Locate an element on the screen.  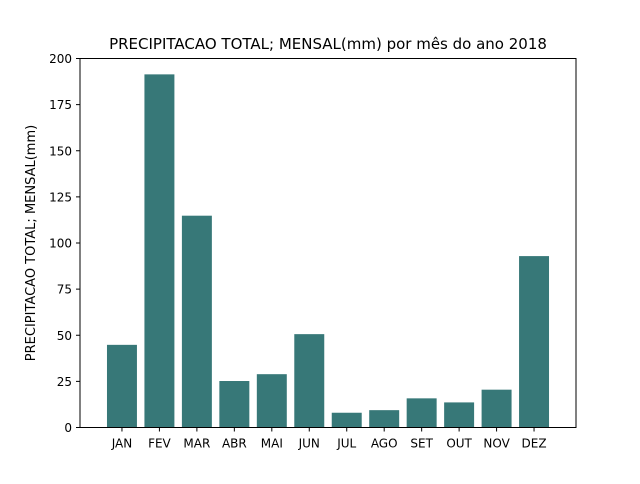
bar-jul is located at coordinates (346, 420).